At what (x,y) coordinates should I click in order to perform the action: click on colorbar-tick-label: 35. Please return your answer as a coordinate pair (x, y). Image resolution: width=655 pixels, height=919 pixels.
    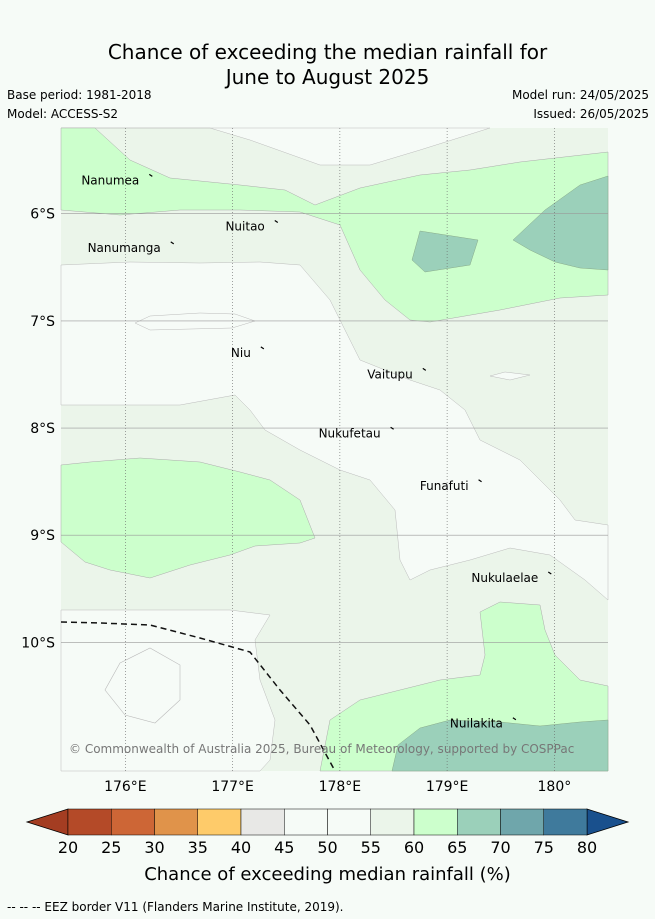
    Looking at the image, I should click on (198, 847).